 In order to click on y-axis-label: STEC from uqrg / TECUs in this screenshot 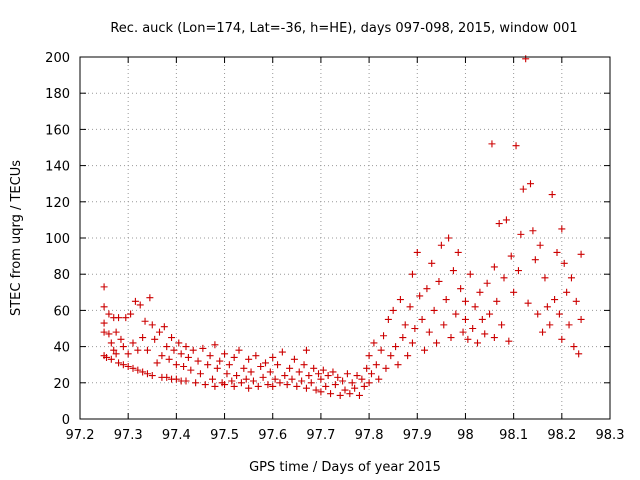, I will do `click(16, 238)`.